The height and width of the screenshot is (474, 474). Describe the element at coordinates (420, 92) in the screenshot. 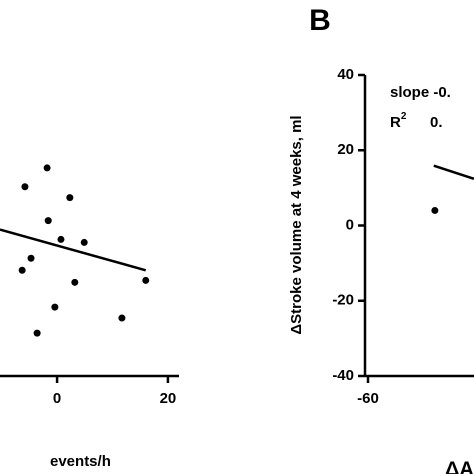

I see `annotation: slope -0.` at that location.